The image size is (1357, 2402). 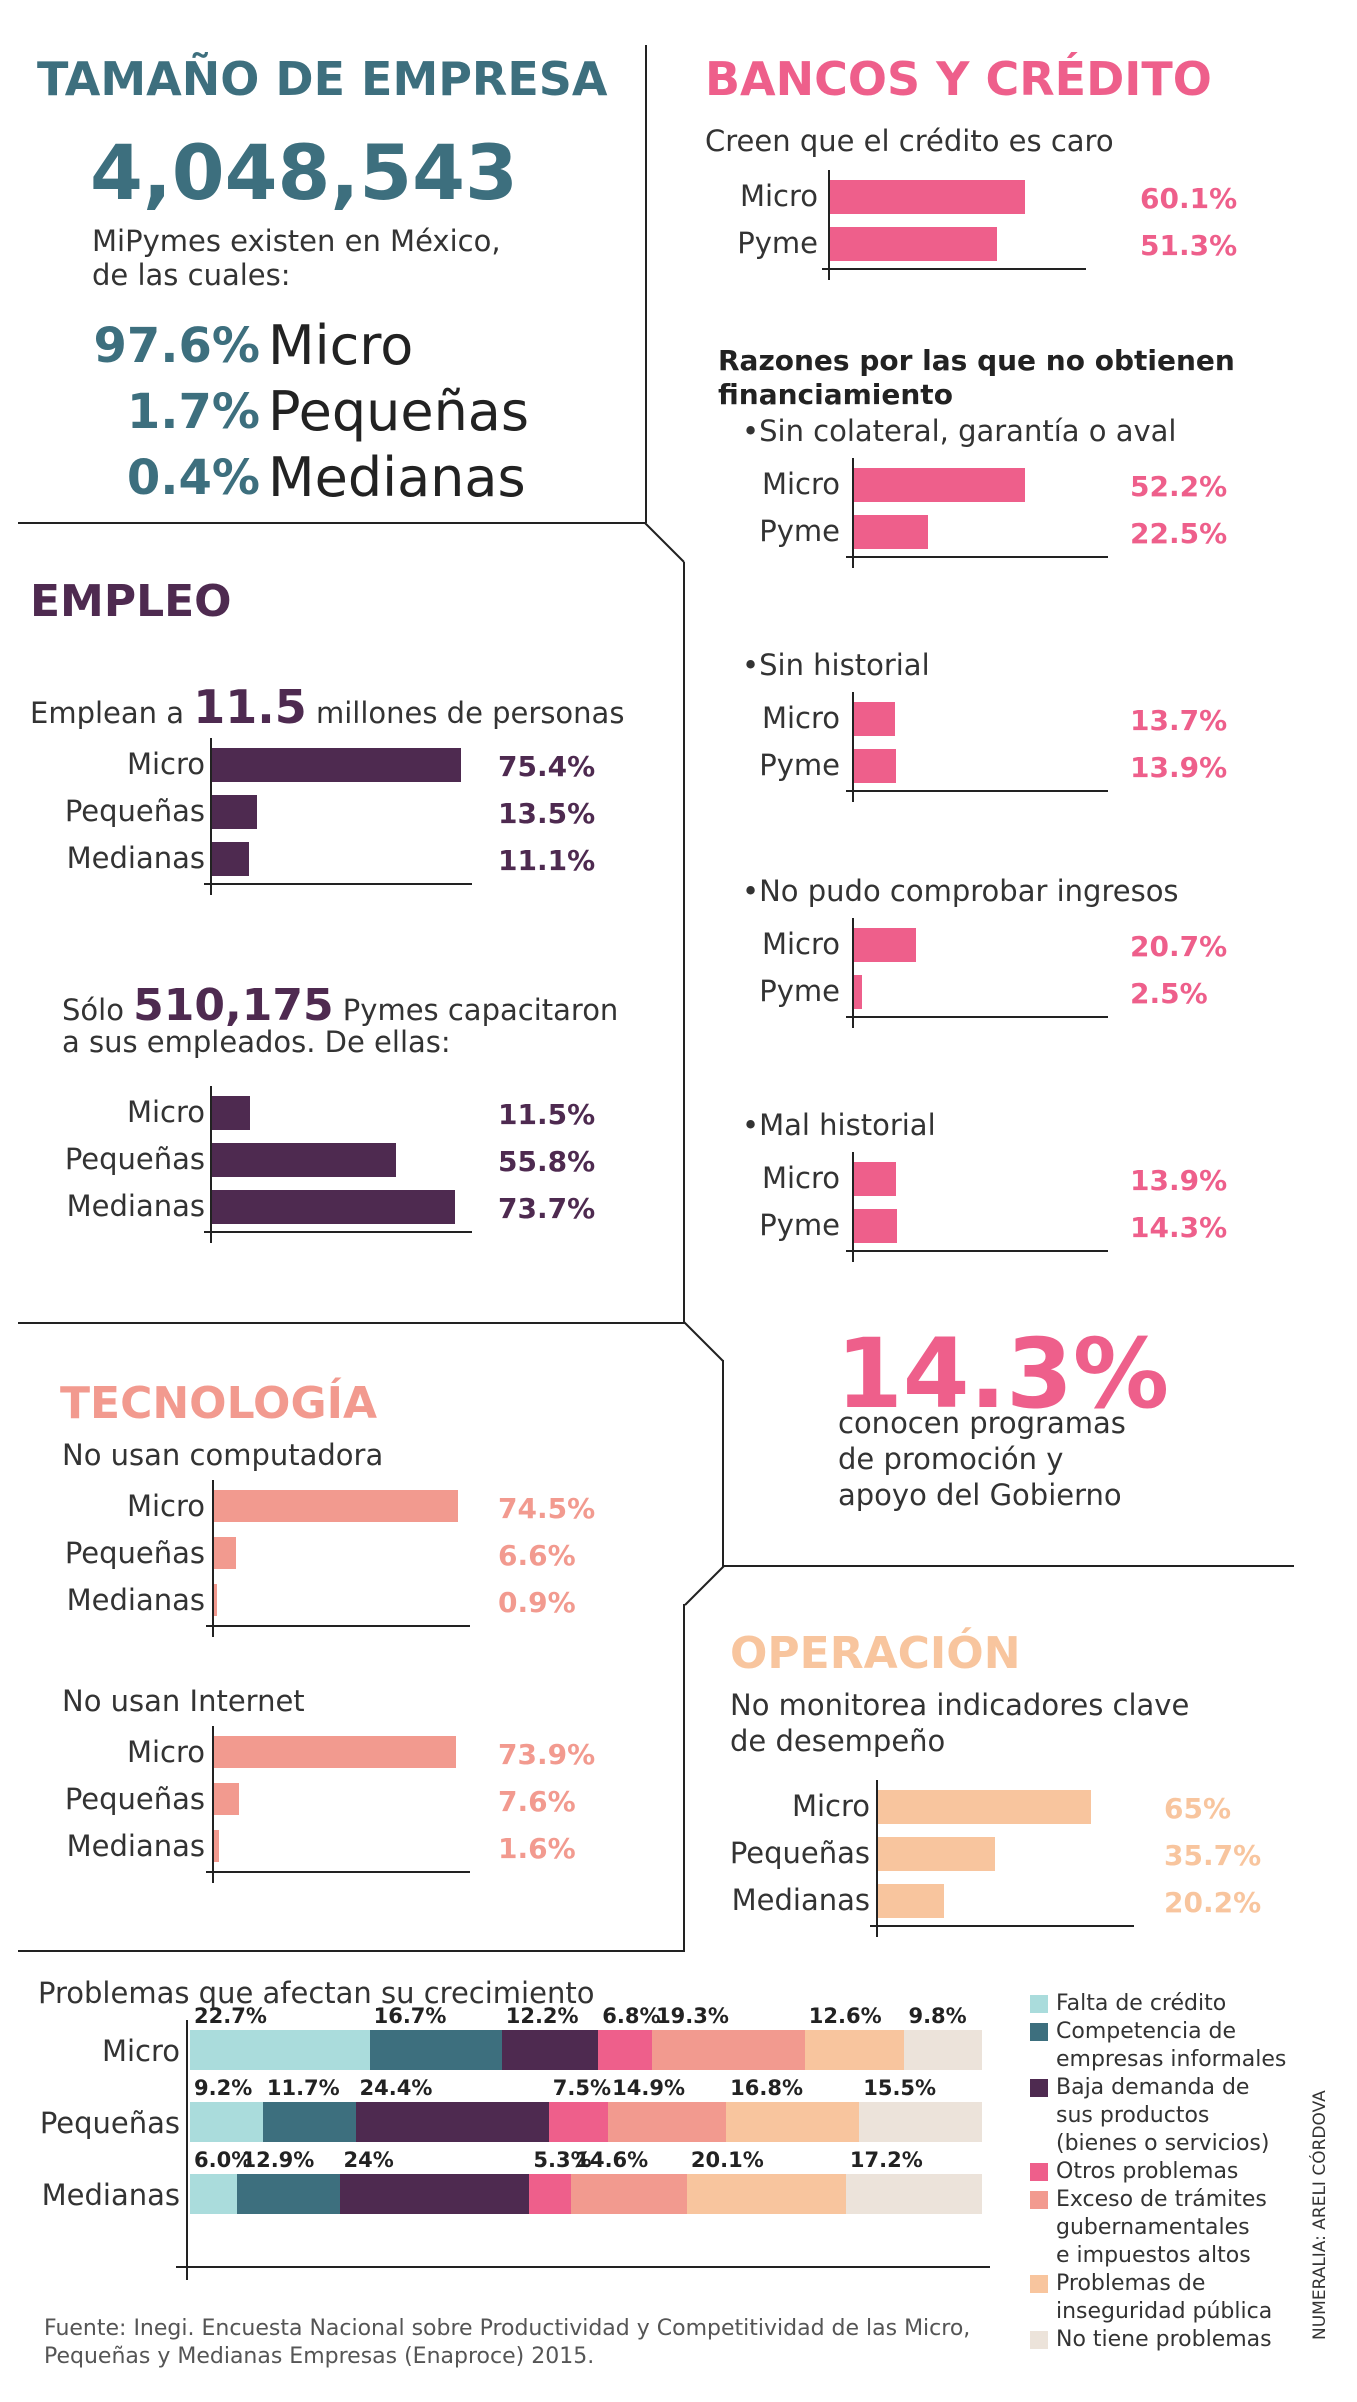 I want to click on bar-mal_historial, so click(x=875, y=1179).